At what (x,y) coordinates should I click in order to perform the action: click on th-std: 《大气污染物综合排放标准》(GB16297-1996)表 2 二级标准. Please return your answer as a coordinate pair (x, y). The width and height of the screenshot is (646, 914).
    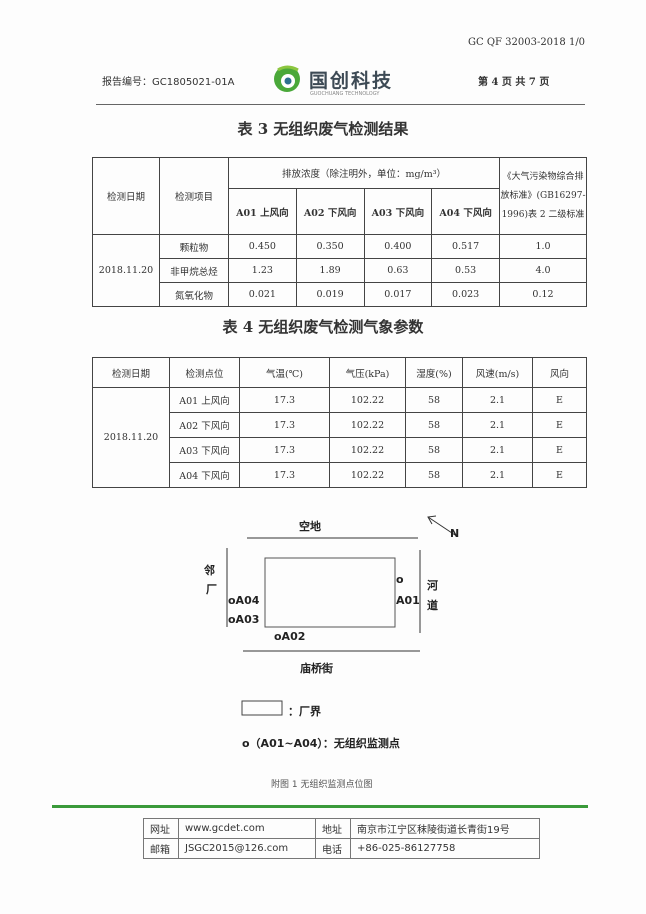
    Looking at the image, I should click on (543, 196).